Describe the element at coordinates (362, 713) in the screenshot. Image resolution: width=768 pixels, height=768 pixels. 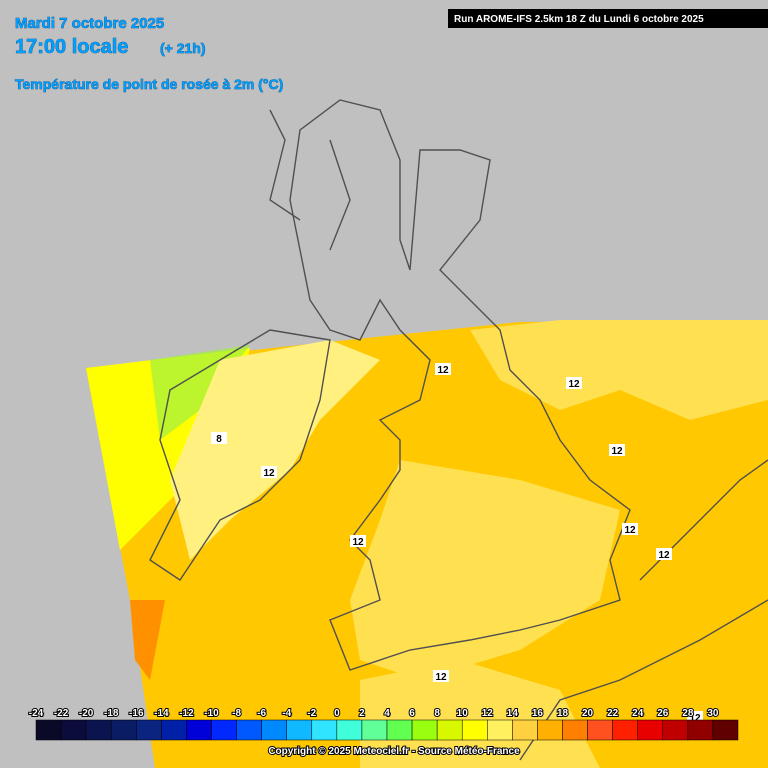
I see `legend-tick-label: 2` at that location.